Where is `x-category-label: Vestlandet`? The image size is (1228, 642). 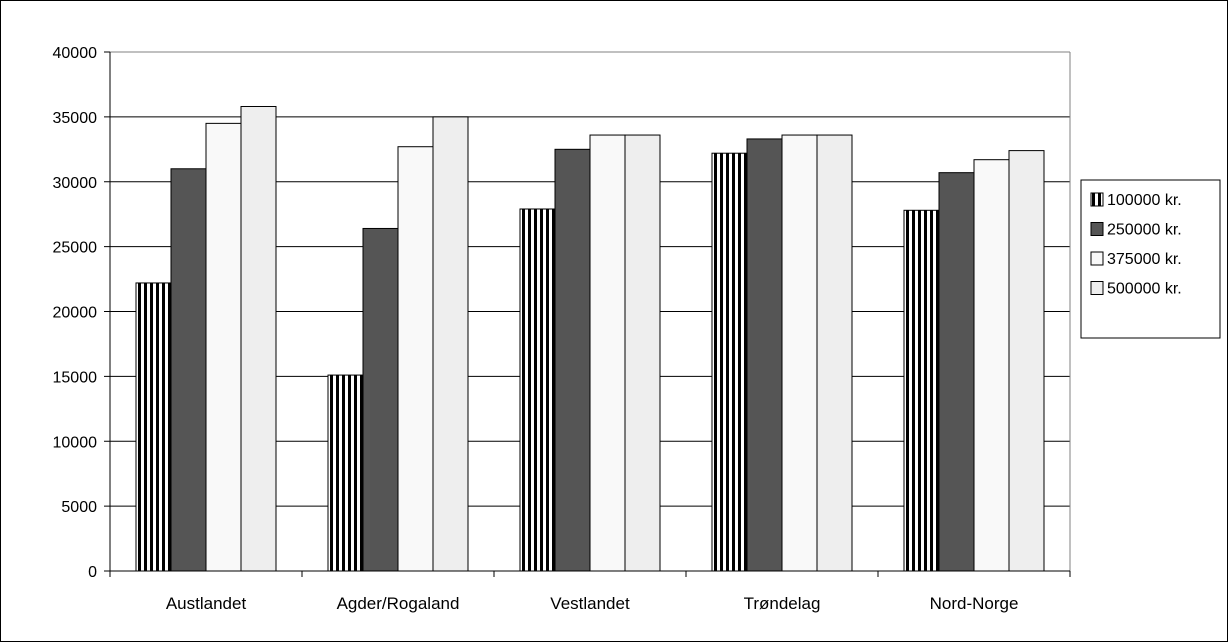
x-category-label: Vestlandet is located at coordinates (590, 603).